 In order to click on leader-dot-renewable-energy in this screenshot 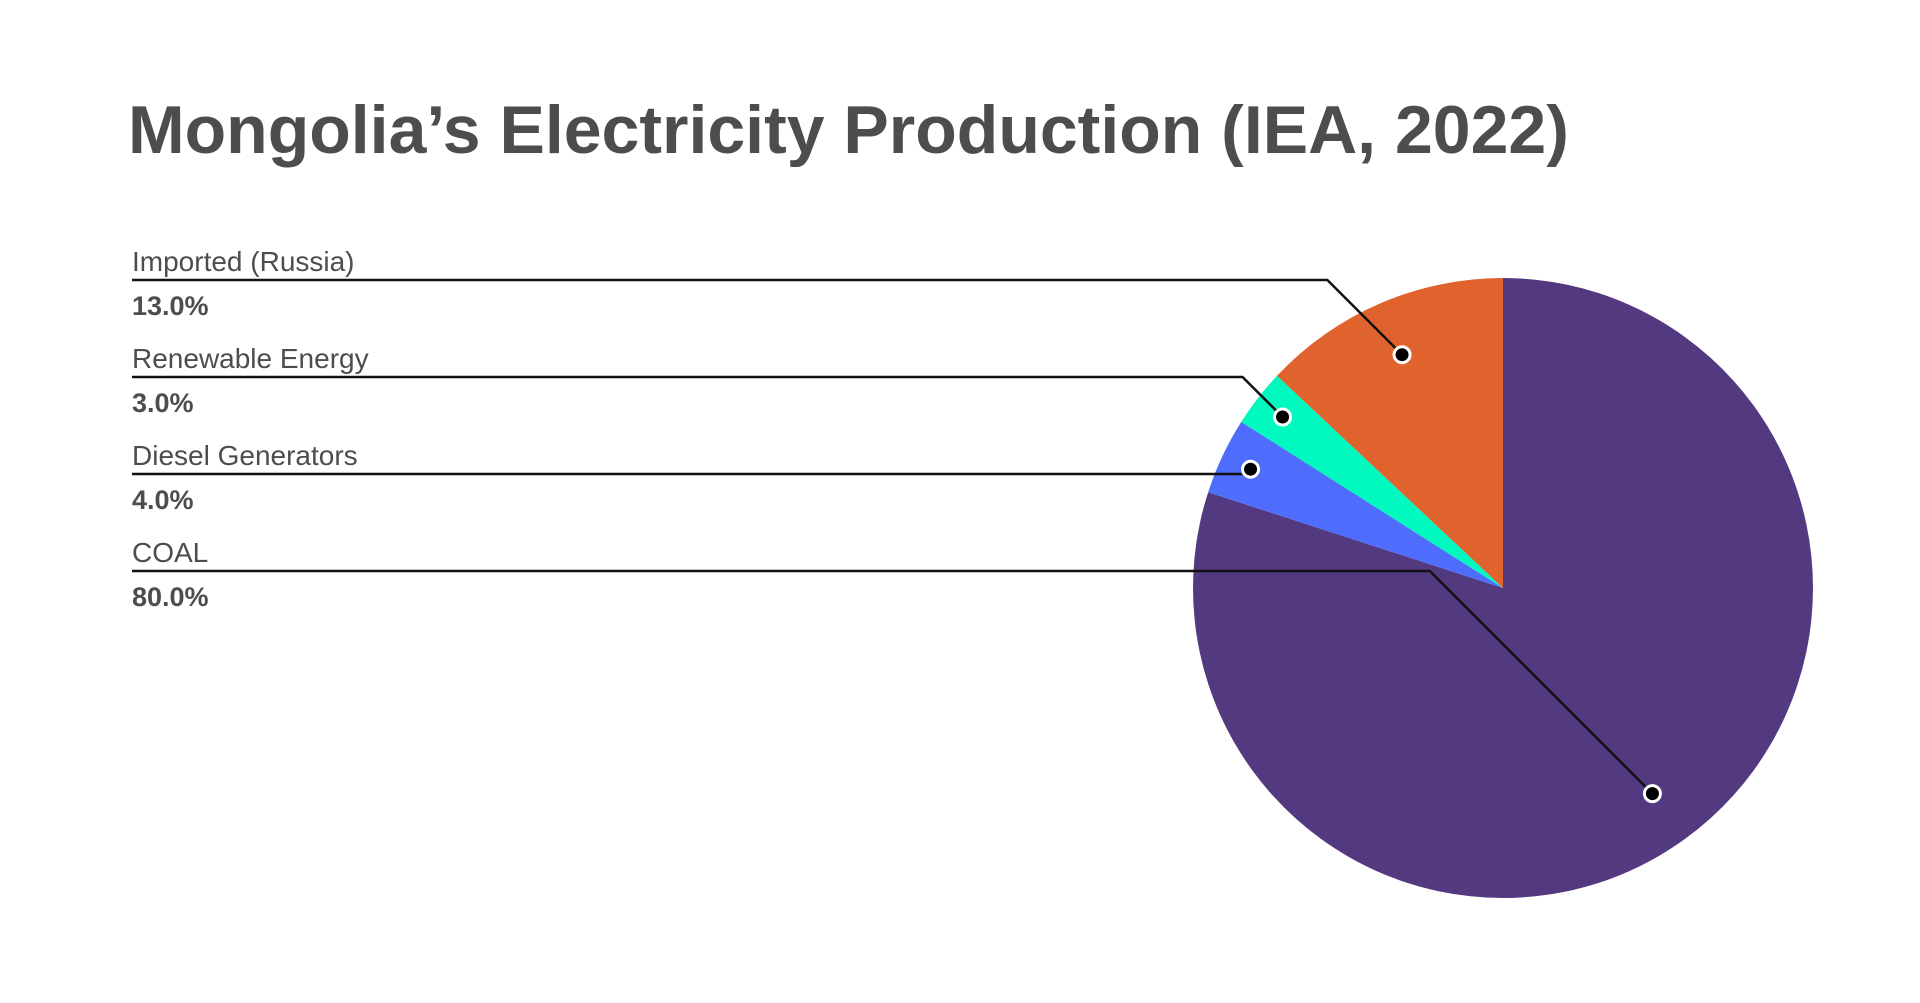, I will do `click(1283, 417)`.